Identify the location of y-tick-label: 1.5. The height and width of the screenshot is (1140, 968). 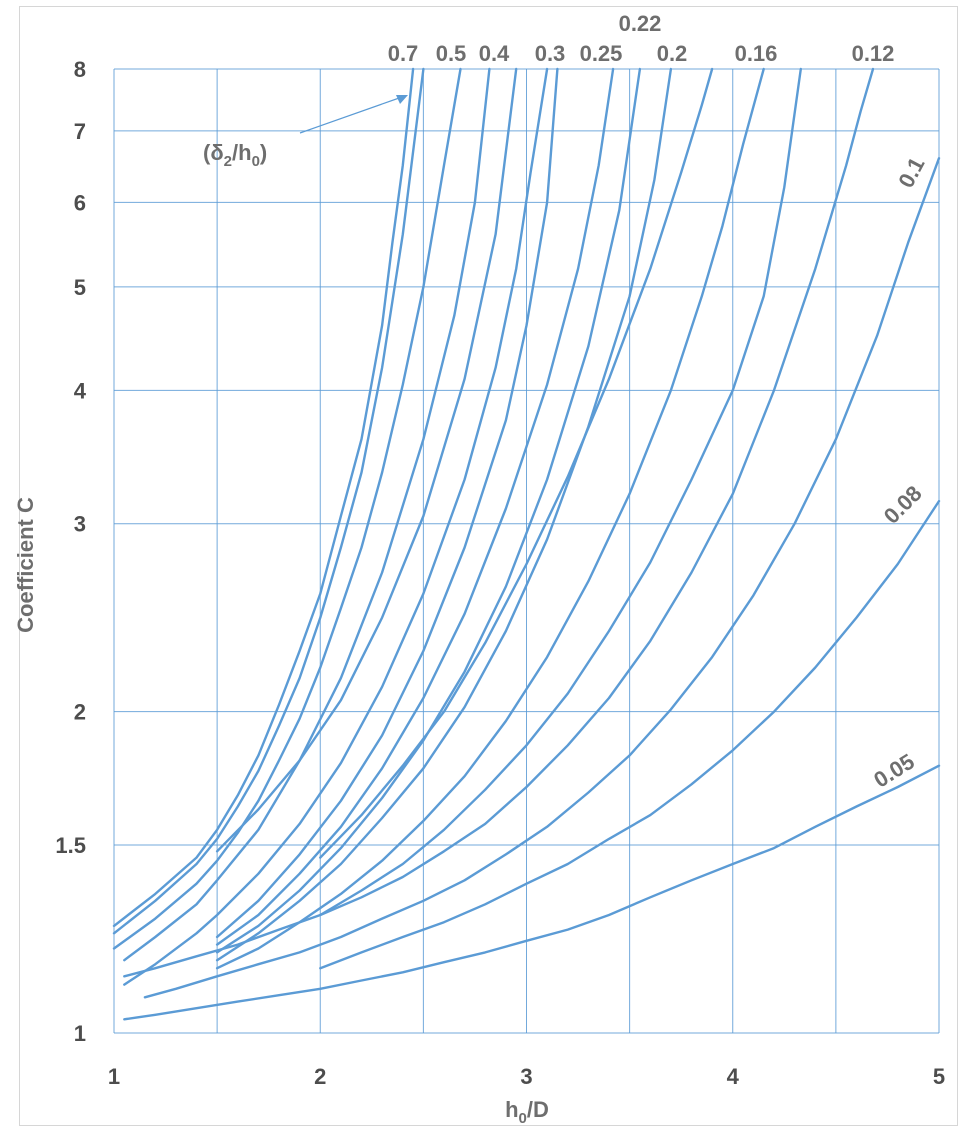
(70, 845).